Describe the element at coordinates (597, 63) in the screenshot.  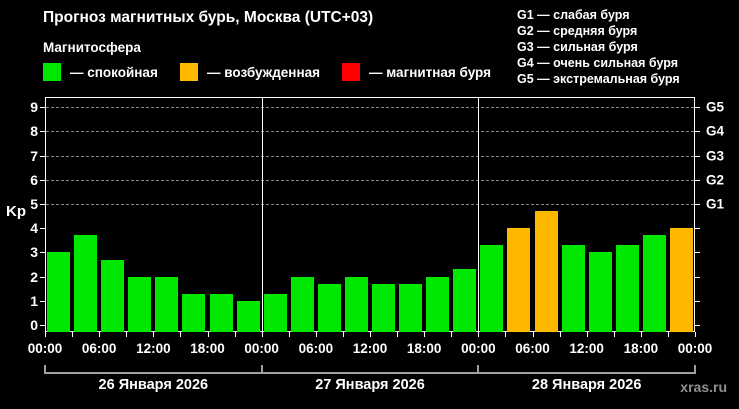
I see `g-scale-legend-row: G4 — очень сильная буря` at that location.